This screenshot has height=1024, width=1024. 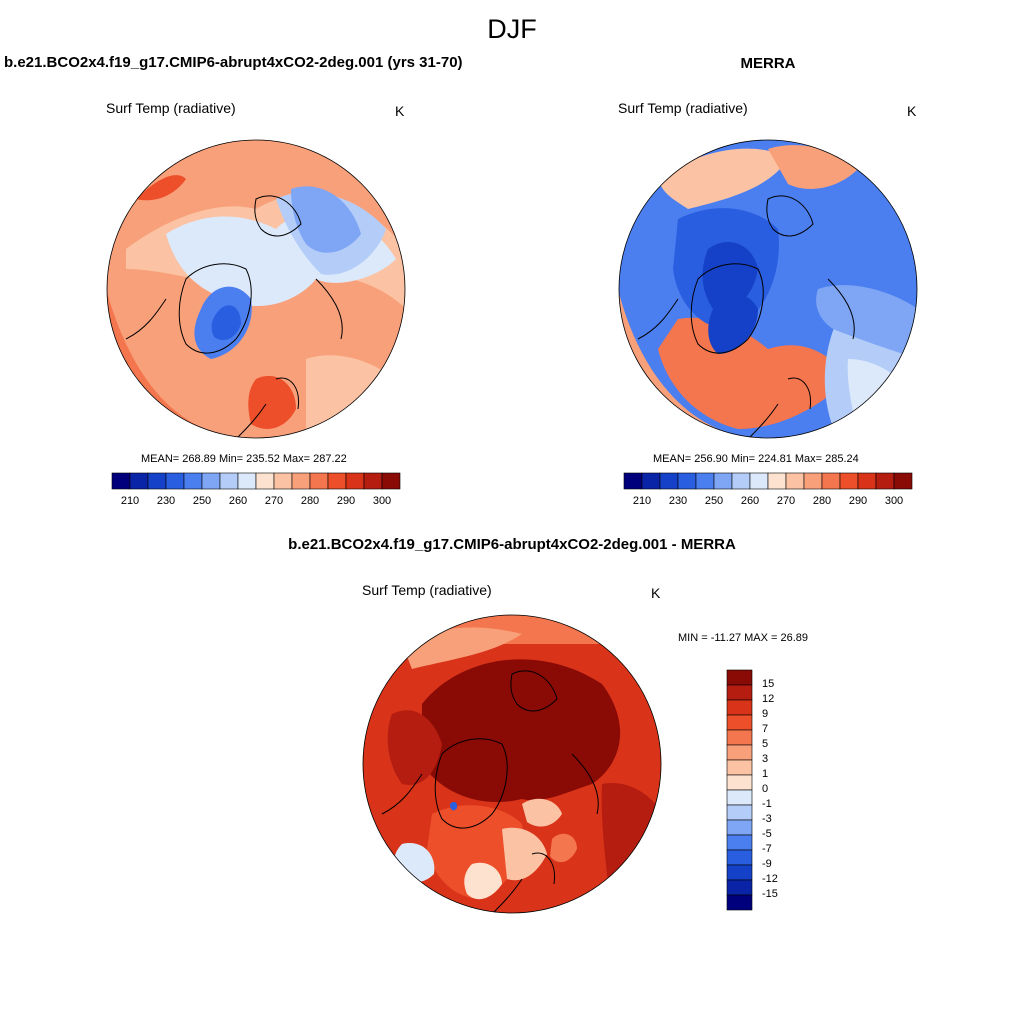 I want to click on colorbar-tick-label: 12, so click(x=768, y=699).